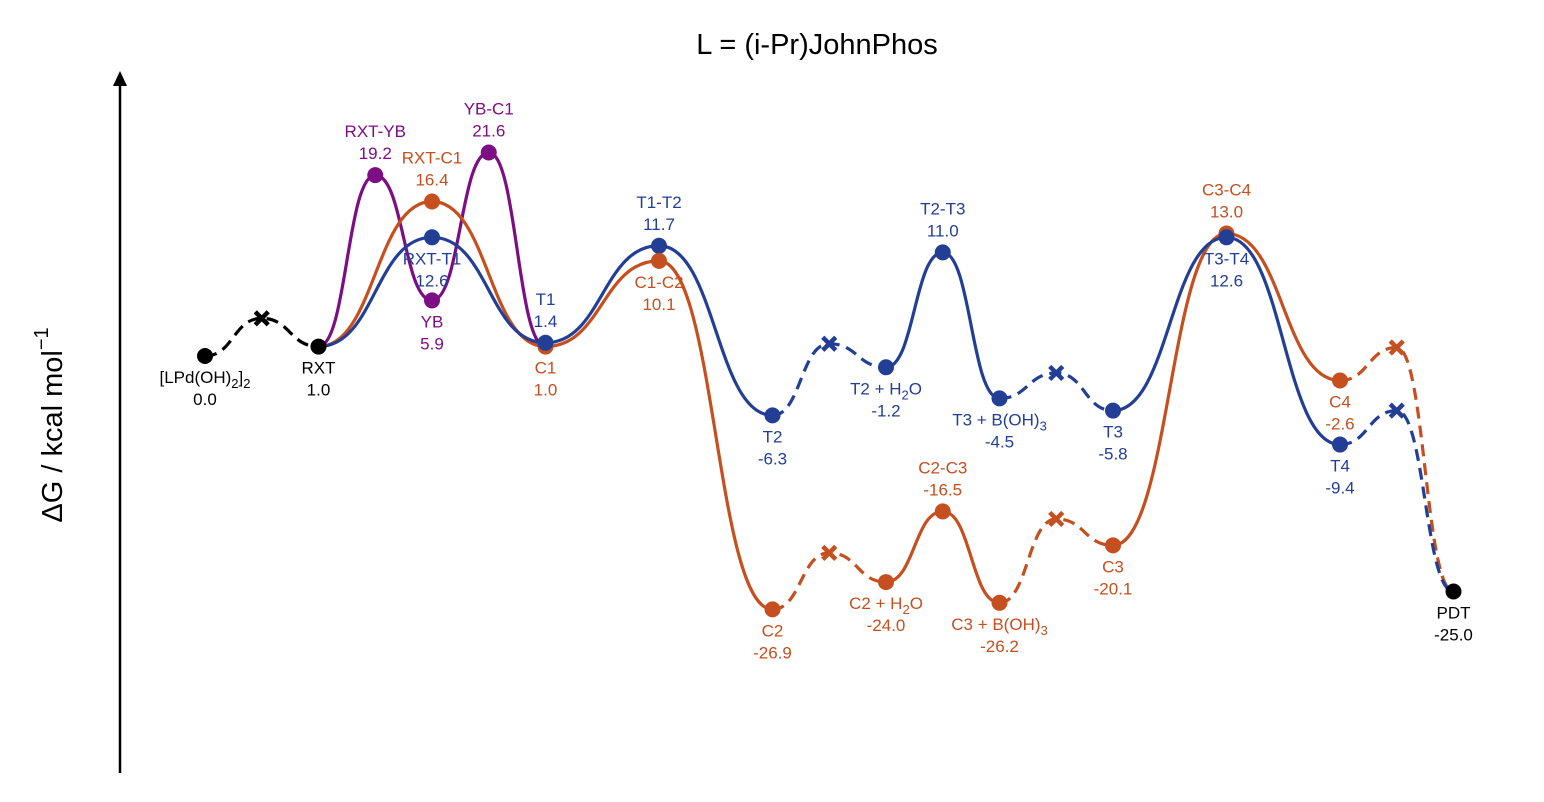 This screenshot has width=1544, height=802. I want to click on label-name-t3: T3, so click(1113, 432).